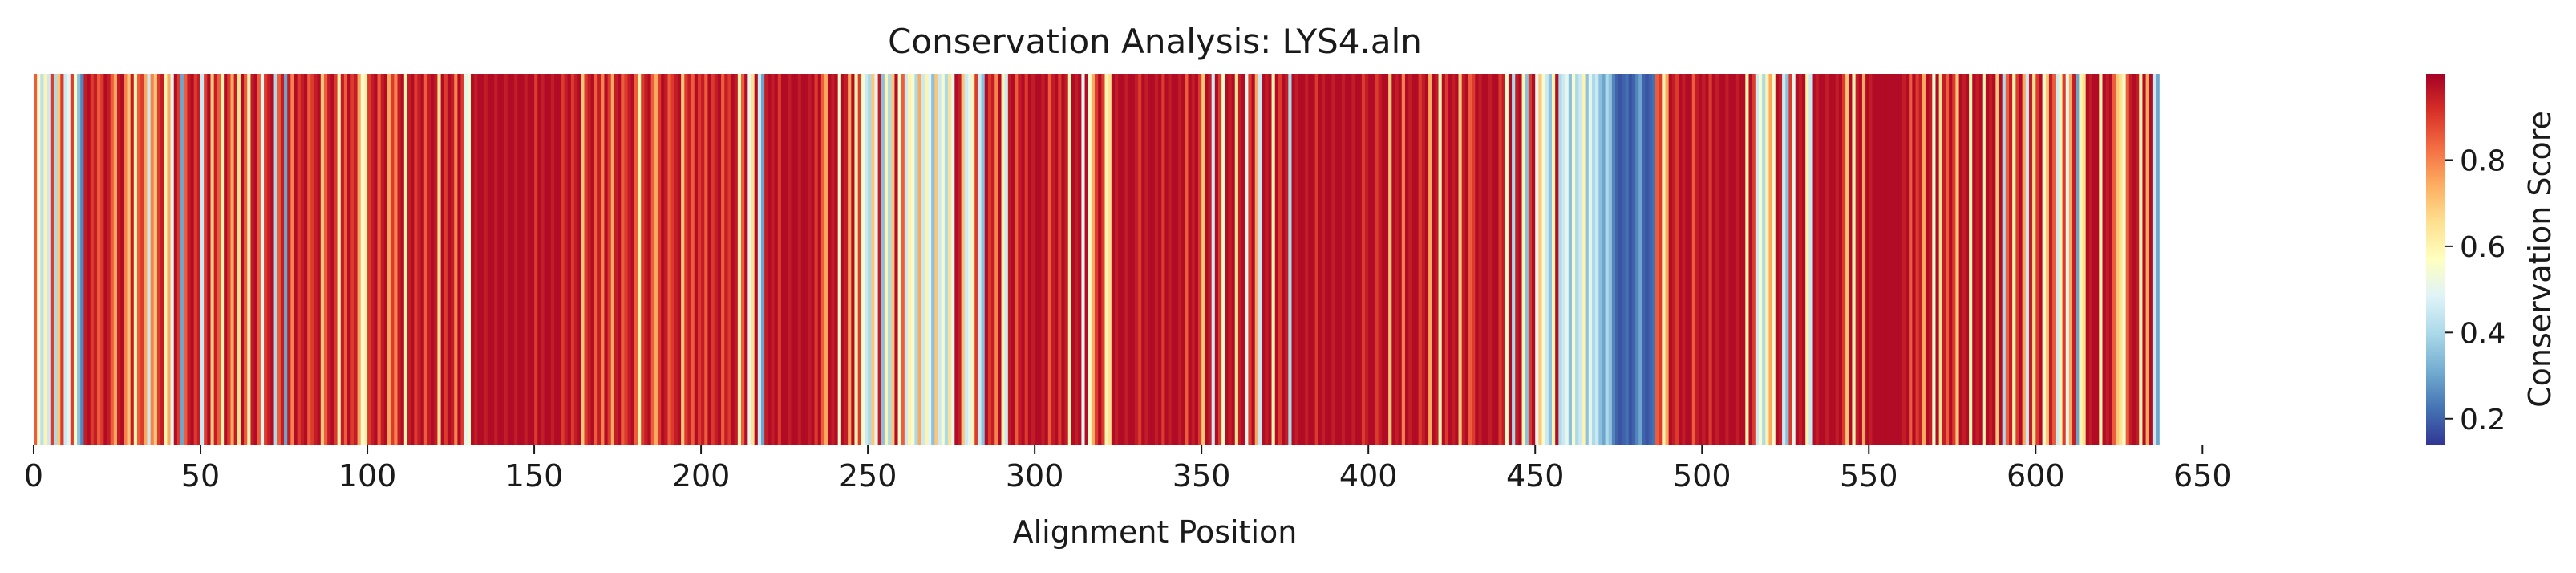  Describe the element at coordinates (1128, 470) in the screenshot. I see `x-axis: 0 50 100 150 200 250 300 350 400 450 500 550 600 650` at that location.